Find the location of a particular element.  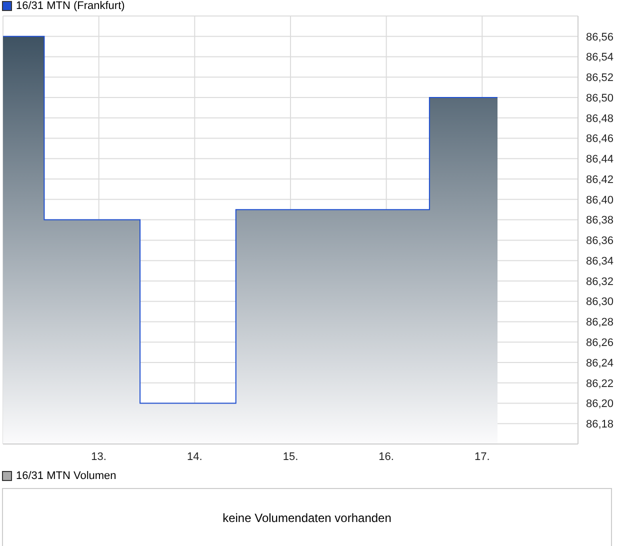

y-tick-label: 86,42 is located at coordinates (600, 180).